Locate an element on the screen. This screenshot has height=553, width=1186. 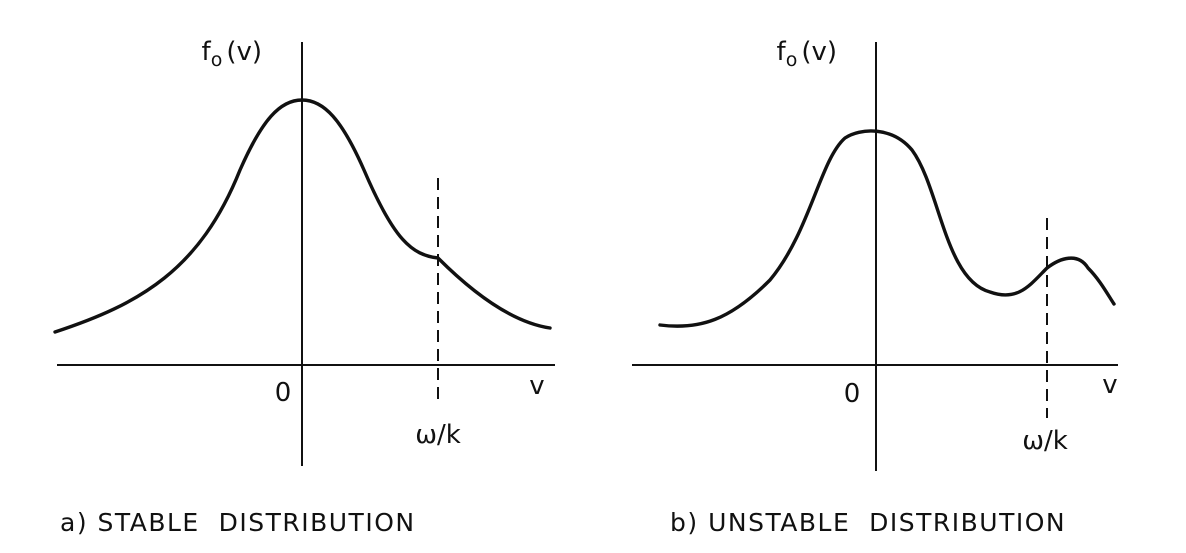
stable-phase-velocity-label: ω/k is located at coordinates (438, 435).